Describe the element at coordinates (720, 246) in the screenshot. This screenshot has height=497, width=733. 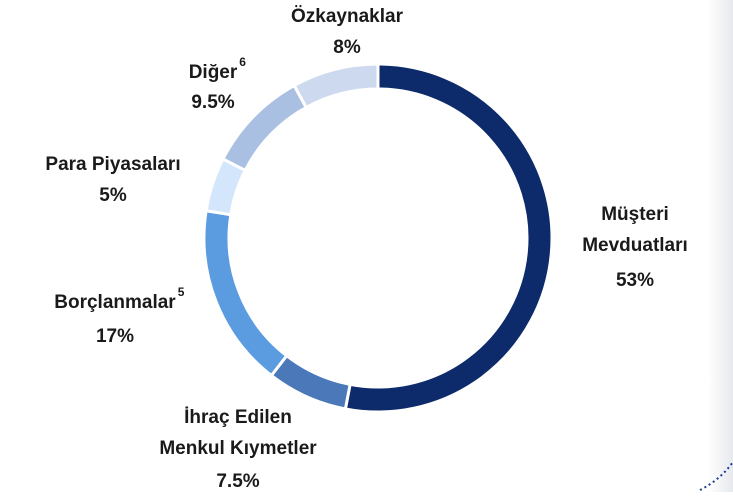
I see `edge-shade` at that location.